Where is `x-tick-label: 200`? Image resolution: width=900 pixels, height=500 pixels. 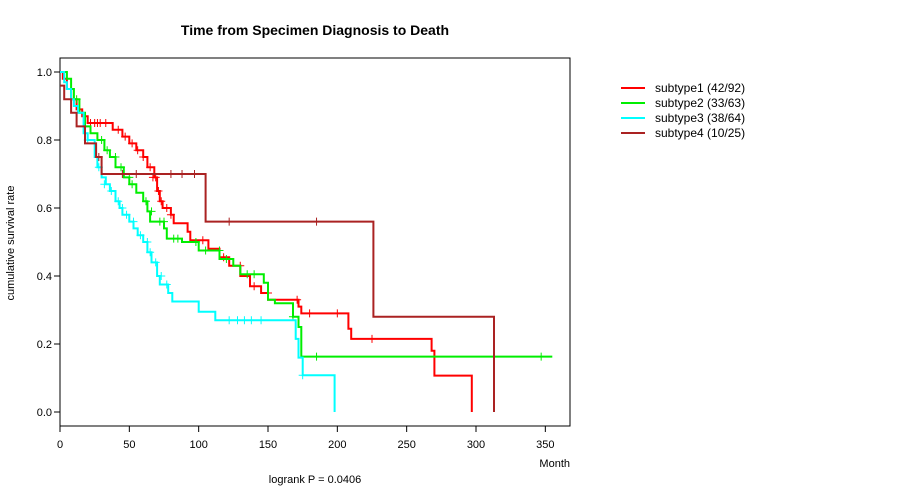
x-tick-label: 200 is located at coordinates (337, 445).